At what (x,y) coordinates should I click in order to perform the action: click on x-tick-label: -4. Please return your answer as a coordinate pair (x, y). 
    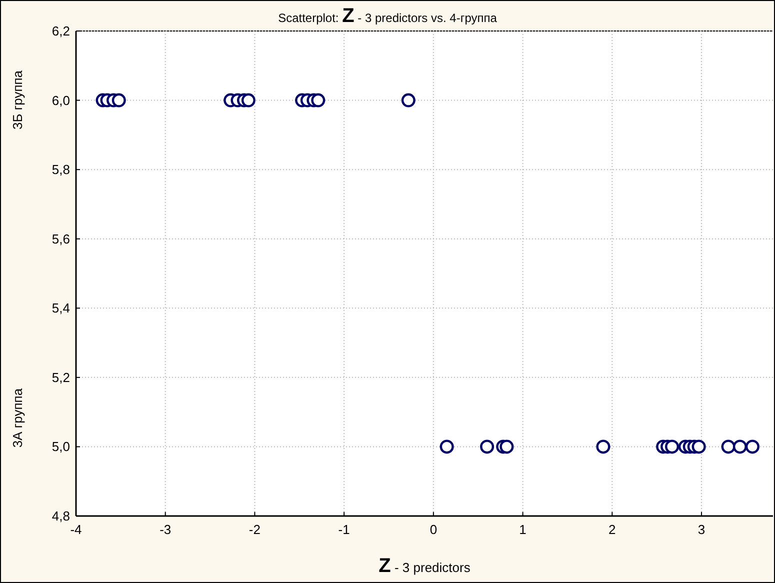
    Looking at the image, I should click on (76, 529).